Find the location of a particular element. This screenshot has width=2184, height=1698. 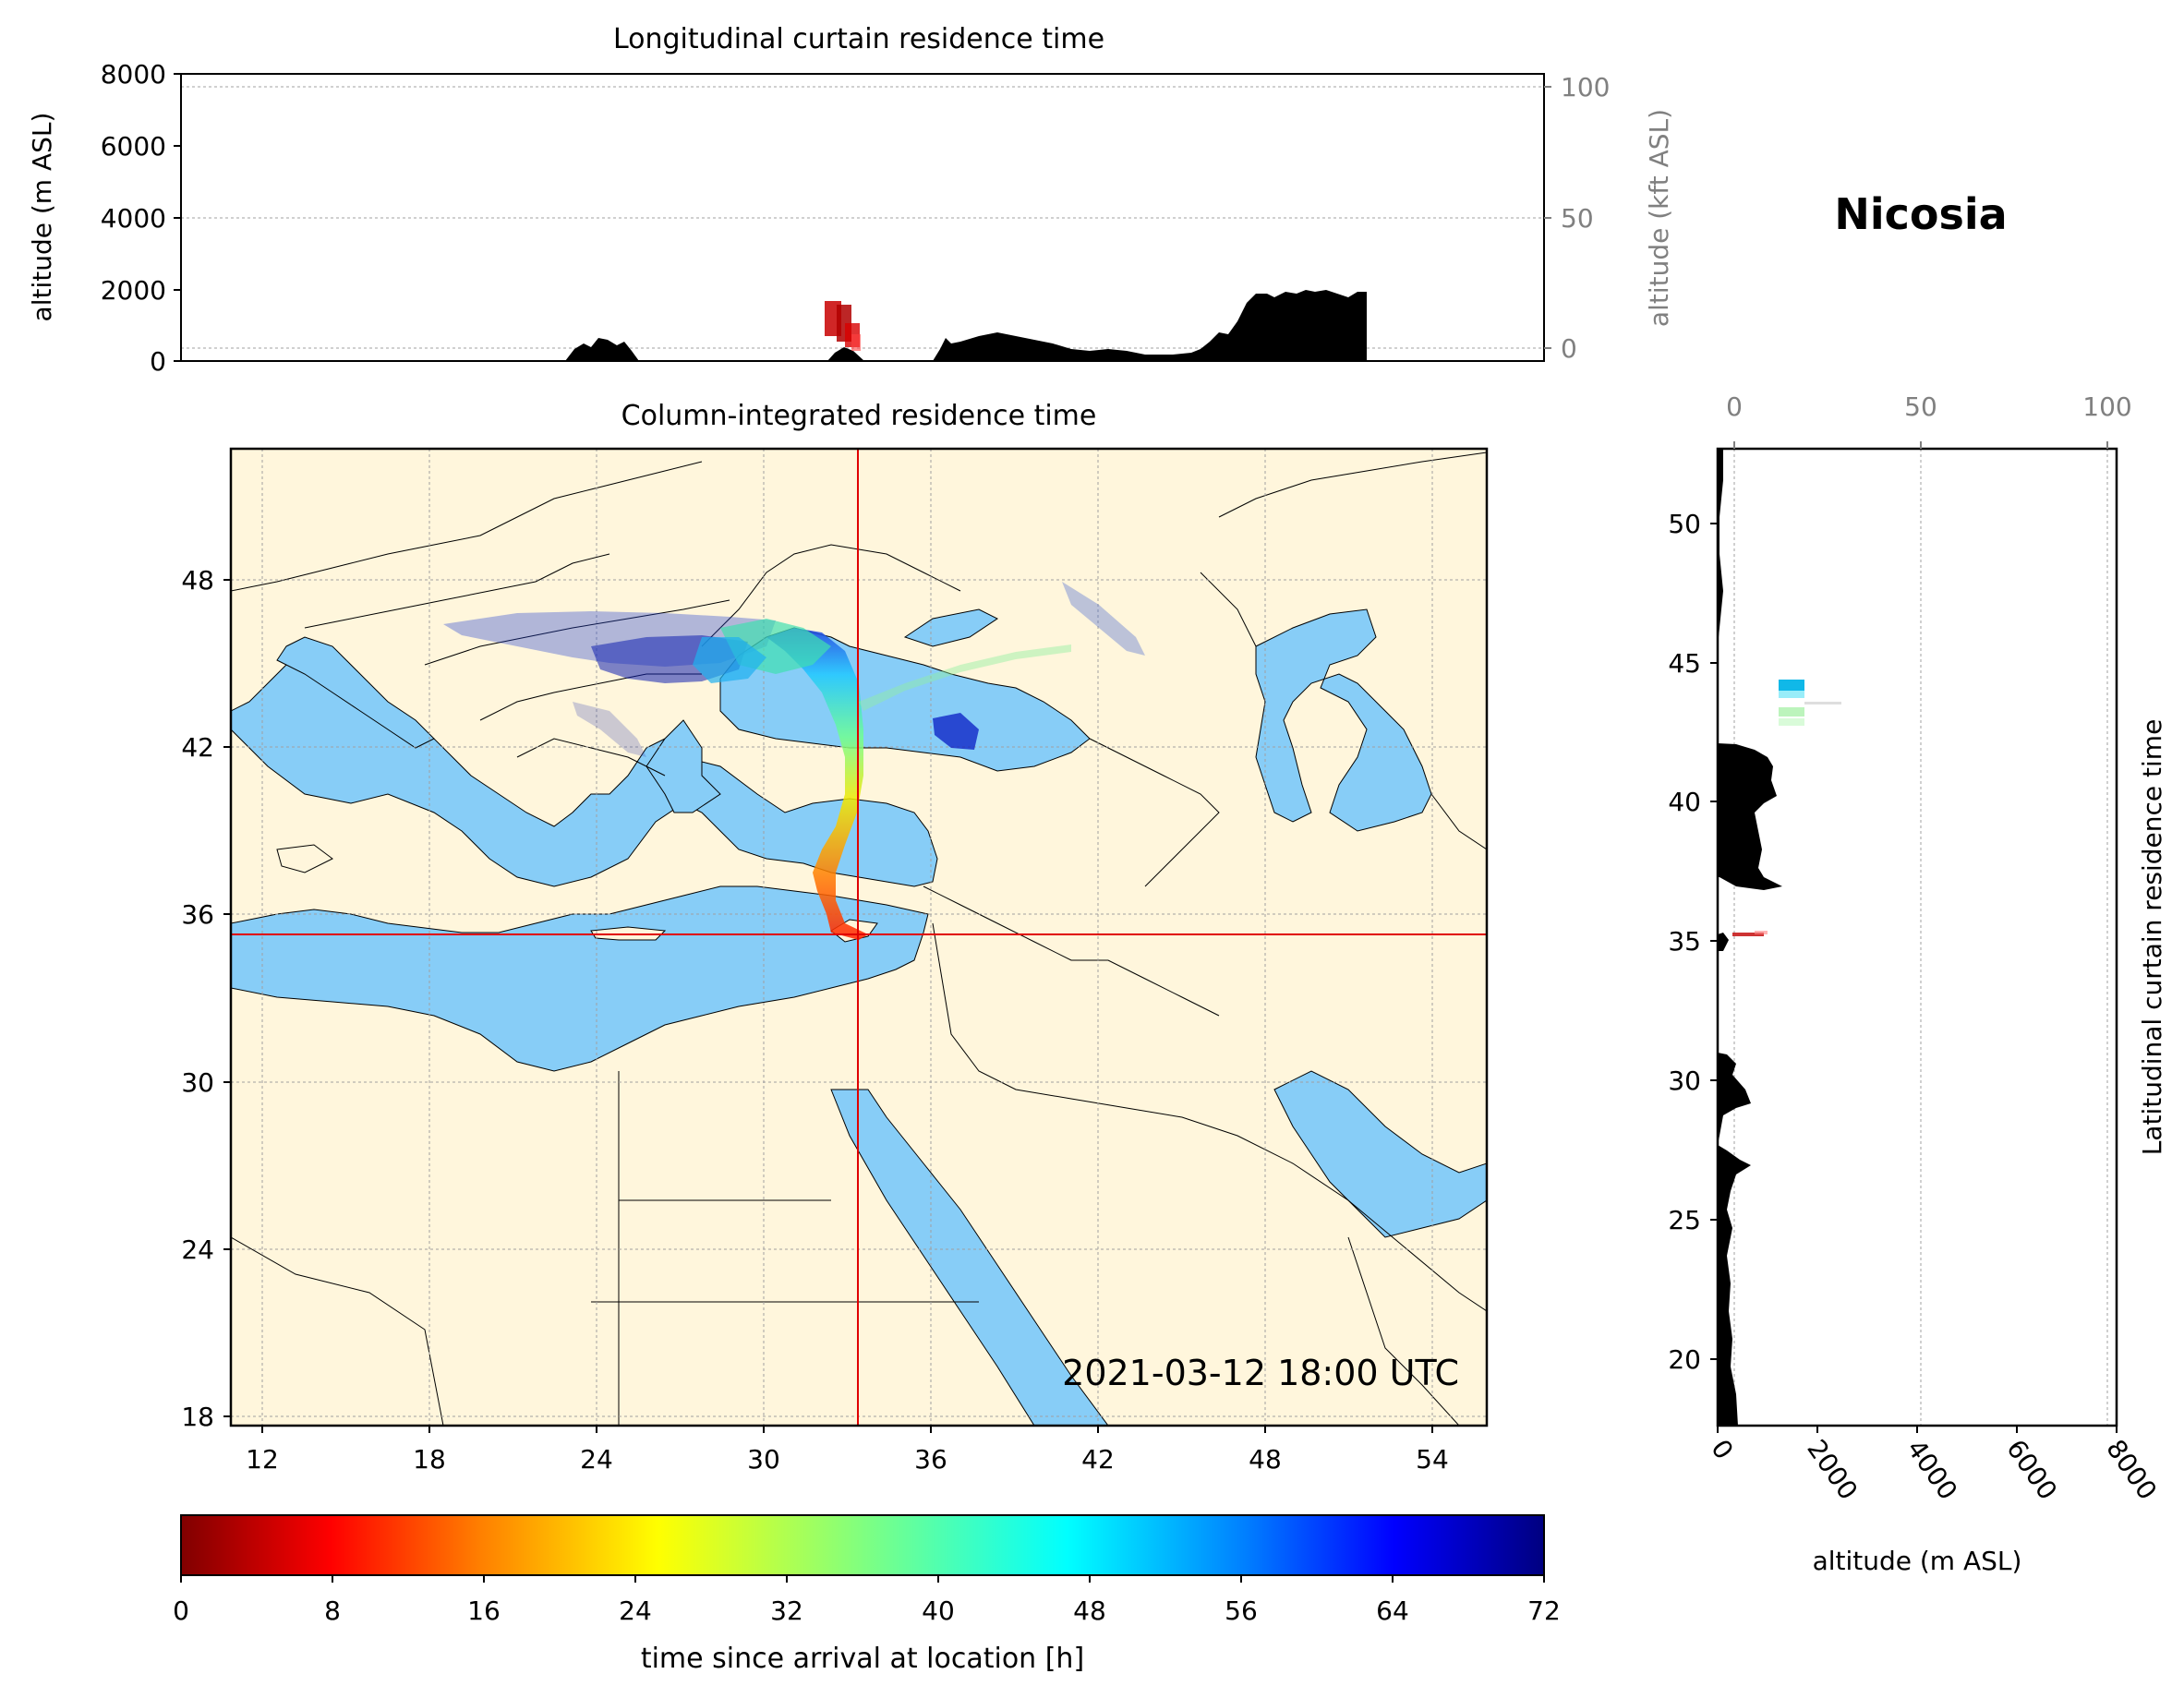

right-xtick-top-0: 0 is located at coordinates (1734, 406).